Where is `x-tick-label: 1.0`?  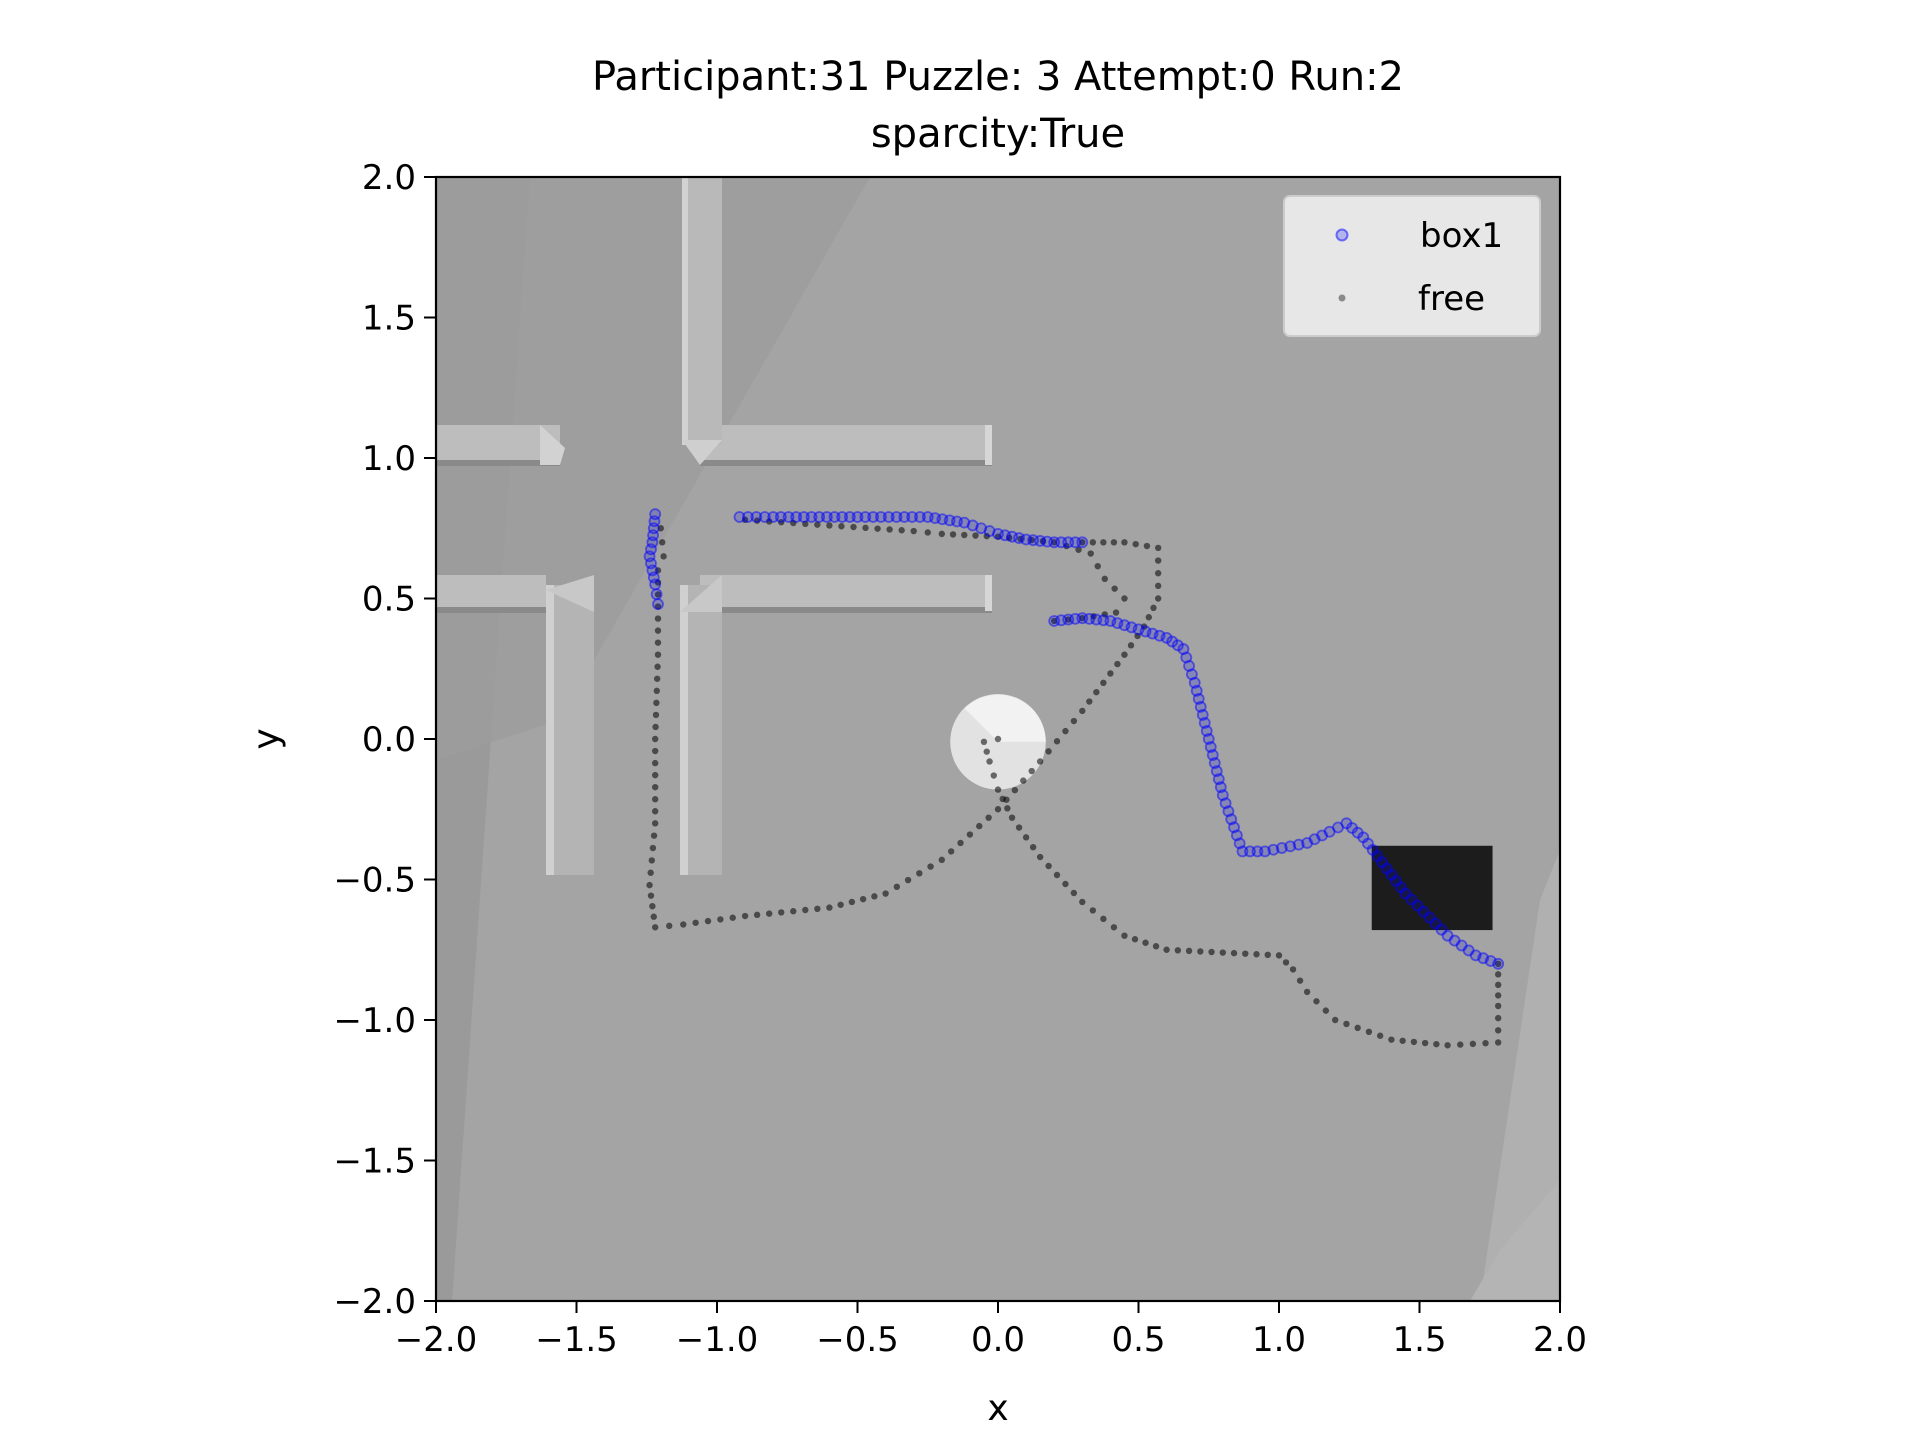 x-tick-label: 1.0 is located at coordinates (1279, 1340).